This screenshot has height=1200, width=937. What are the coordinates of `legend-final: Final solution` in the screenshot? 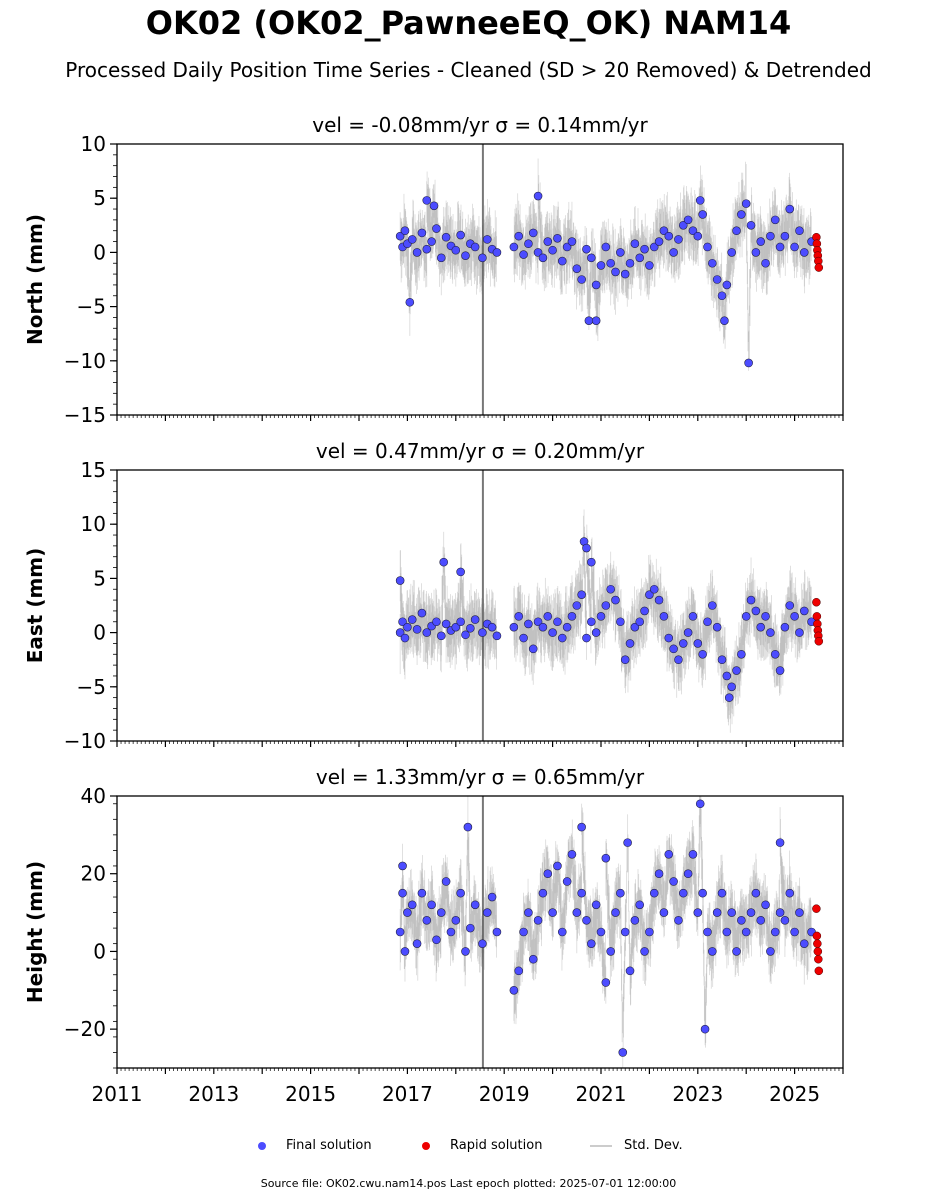 It's located at (315, 1145).